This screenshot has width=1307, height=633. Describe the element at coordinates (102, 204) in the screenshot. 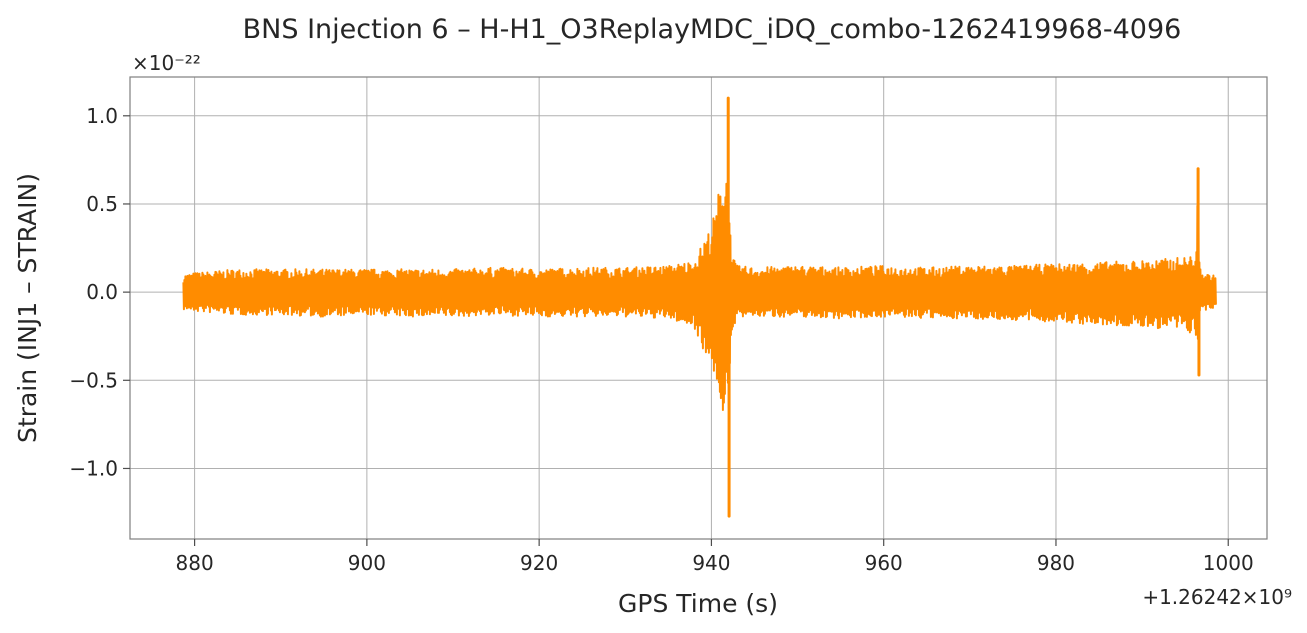

I see `y-tick-label: 0.5` at that location.